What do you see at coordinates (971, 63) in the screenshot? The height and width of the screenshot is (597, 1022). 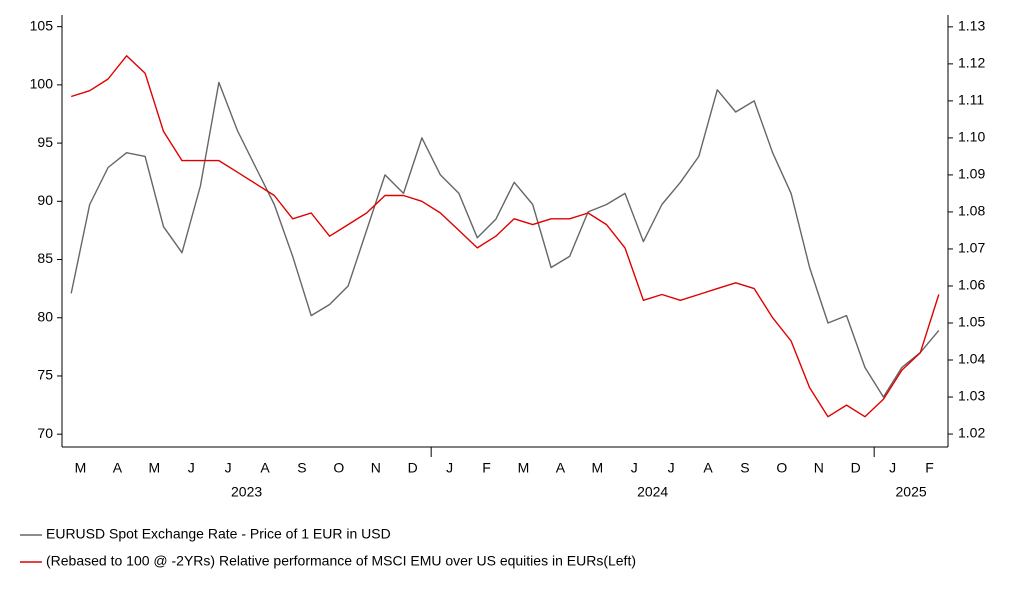 I see `y2-tick-label: 1.12` at bounding box center [971, 63].